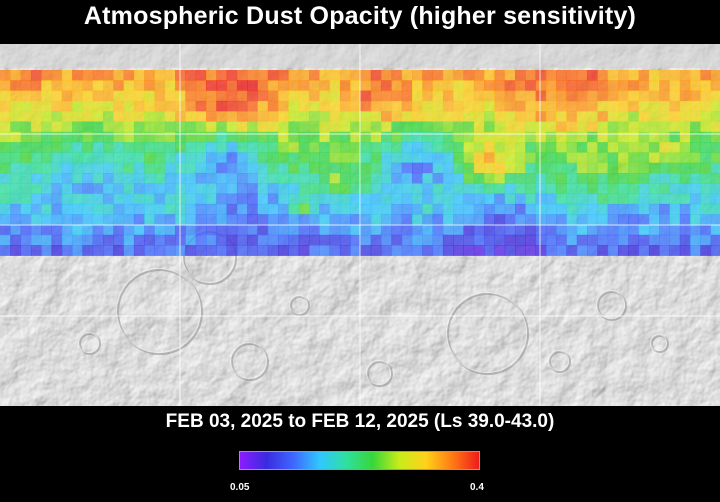 This screenshot has width=720, height=502. Describe the element at coordinates (240, 487) in the screenshot. I see `colorbar-min-label: 0.05` at that location.